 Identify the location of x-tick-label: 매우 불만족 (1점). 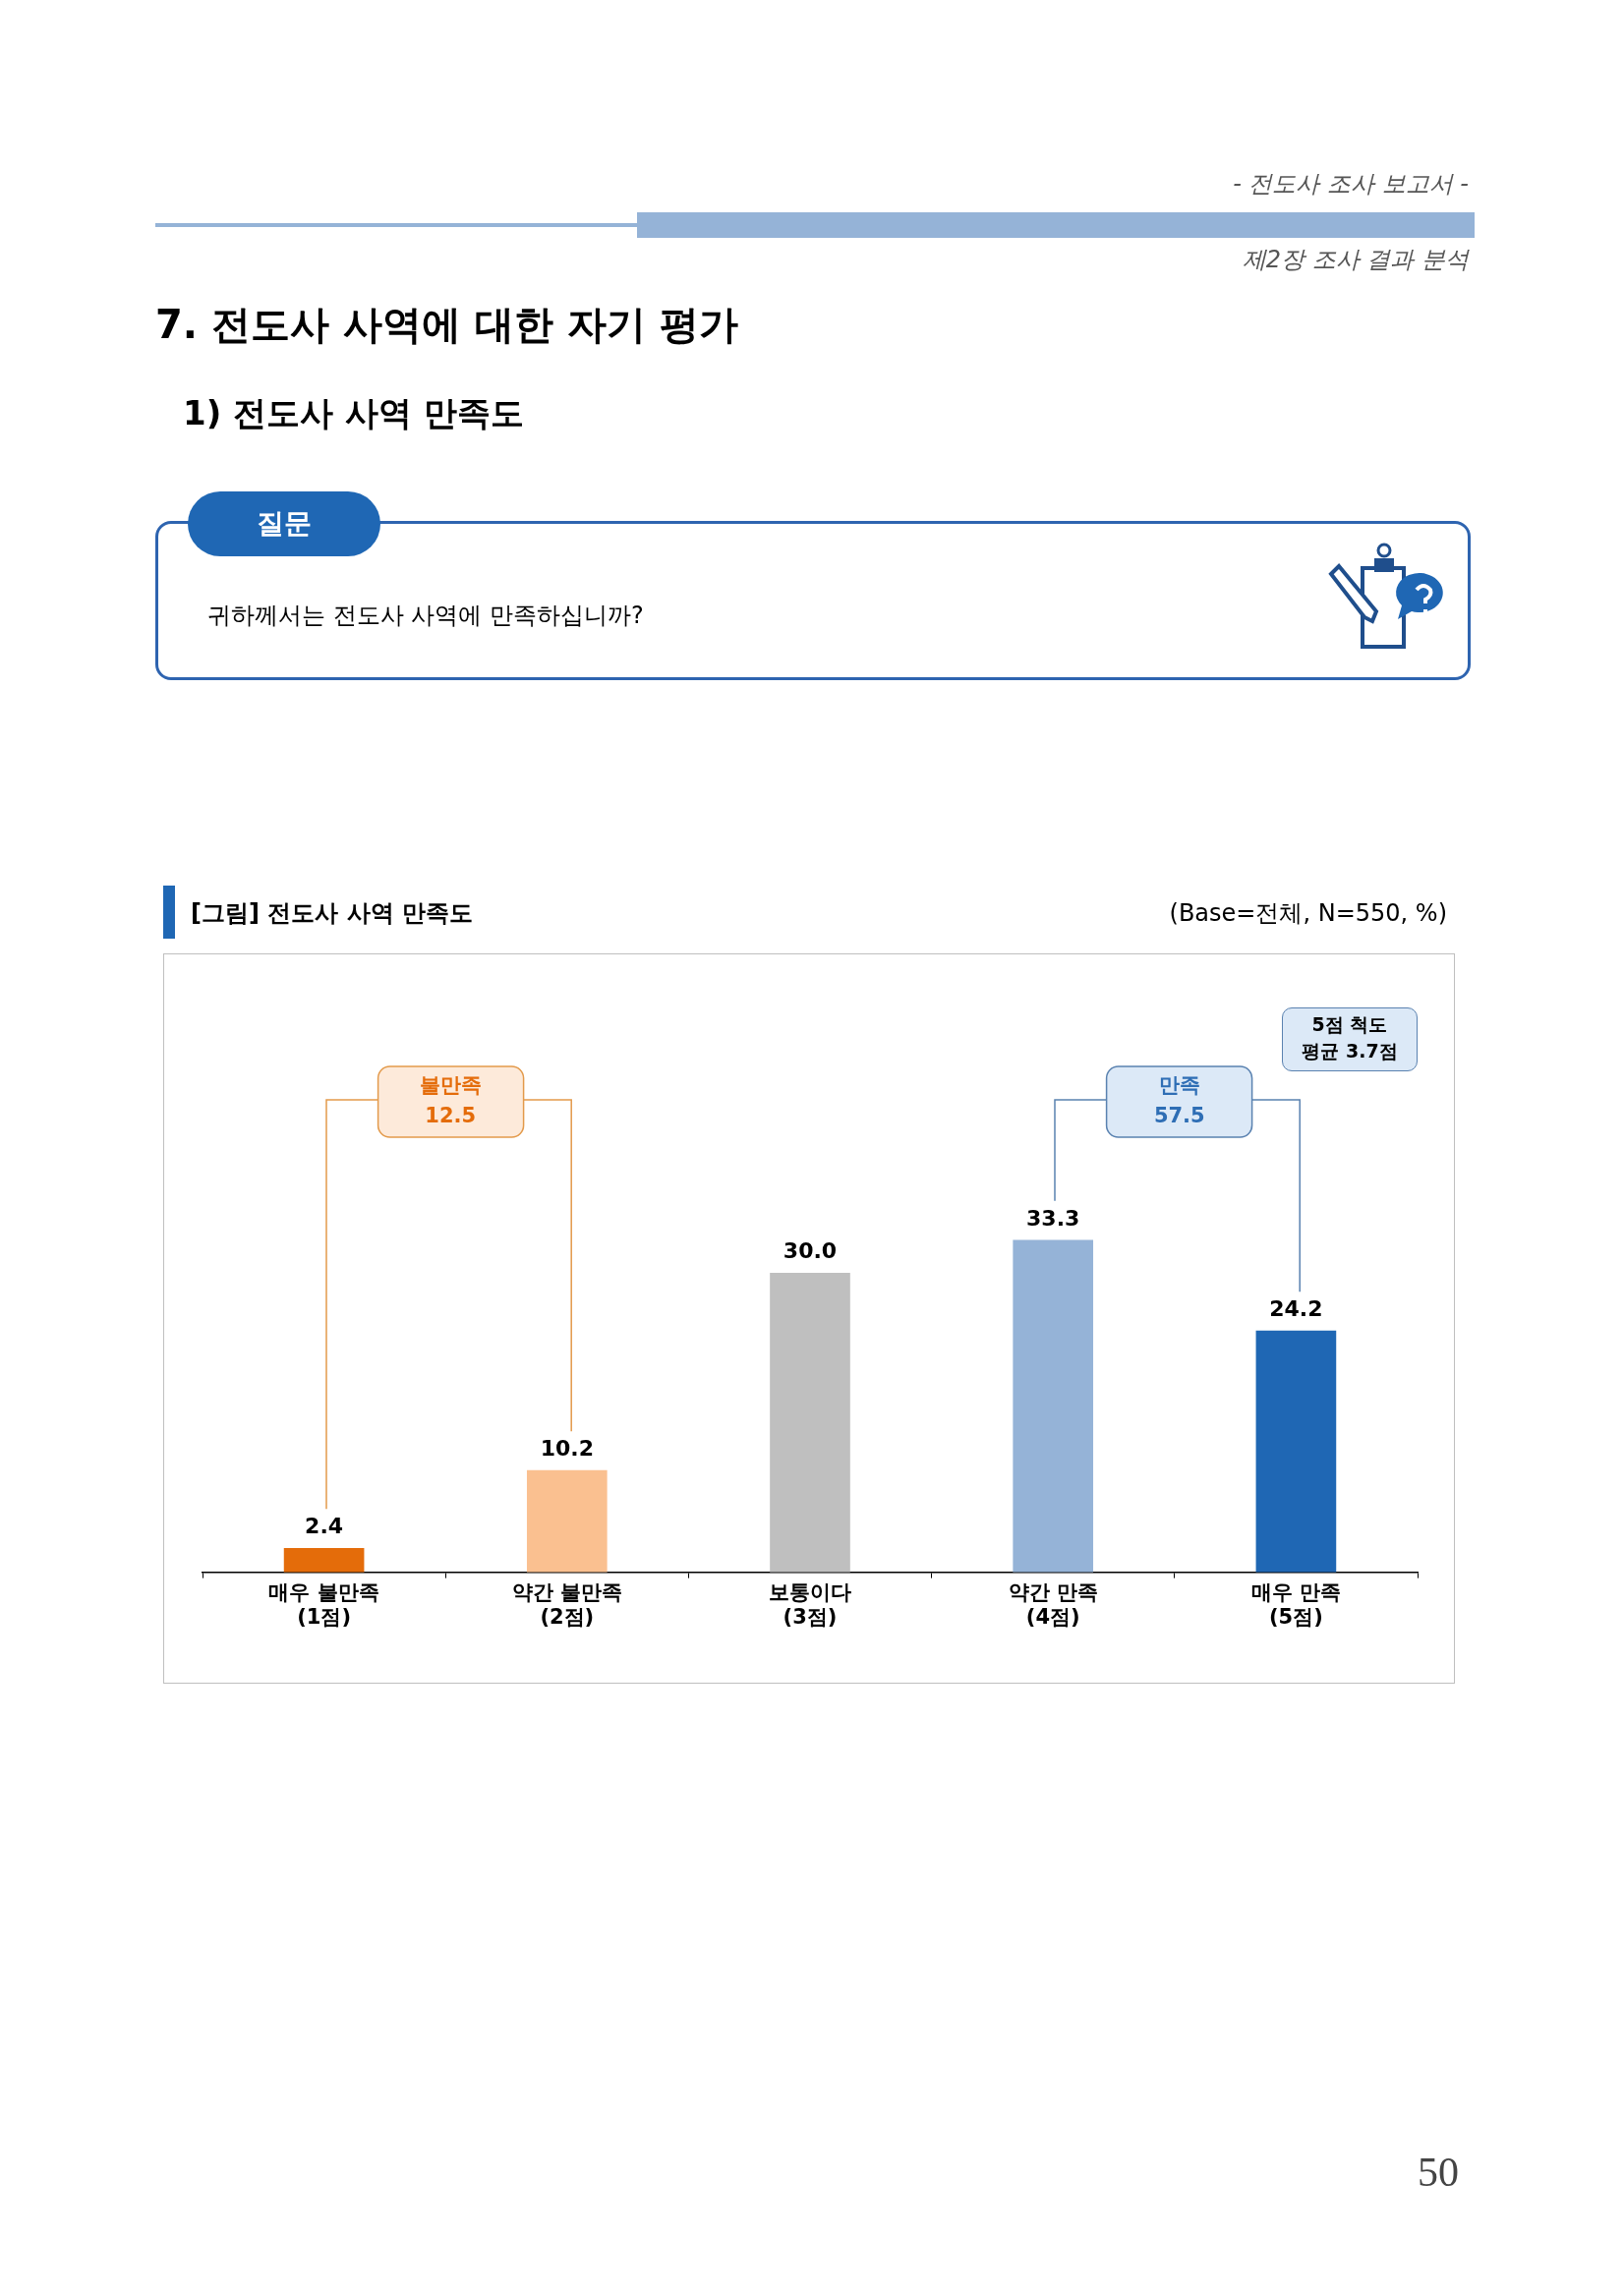
(323, 1604).